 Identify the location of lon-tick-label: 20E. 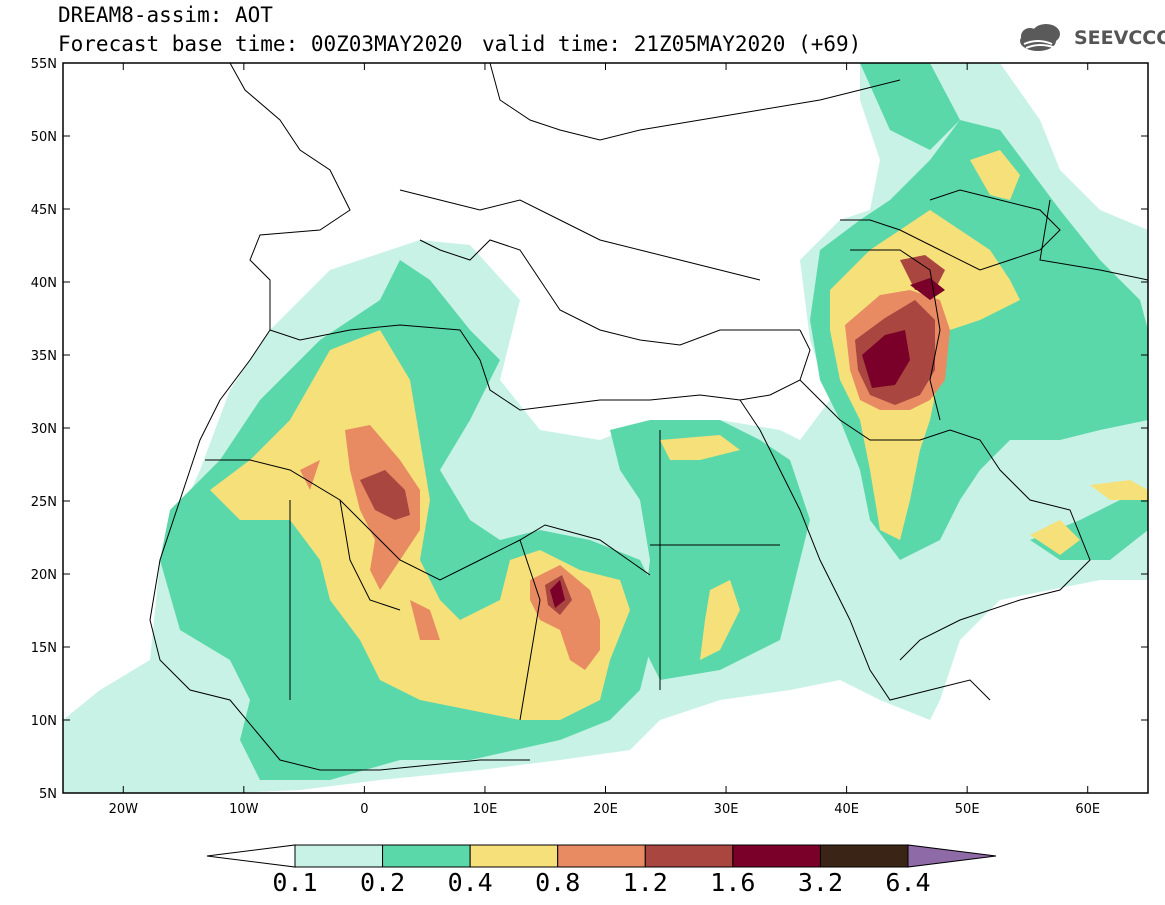
(605, 809).